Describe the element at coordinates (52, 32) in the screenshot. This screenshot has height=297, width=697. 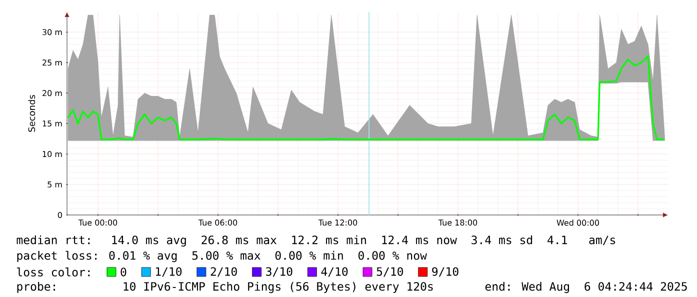
I see `y-tick-label: 30 m` at that location.